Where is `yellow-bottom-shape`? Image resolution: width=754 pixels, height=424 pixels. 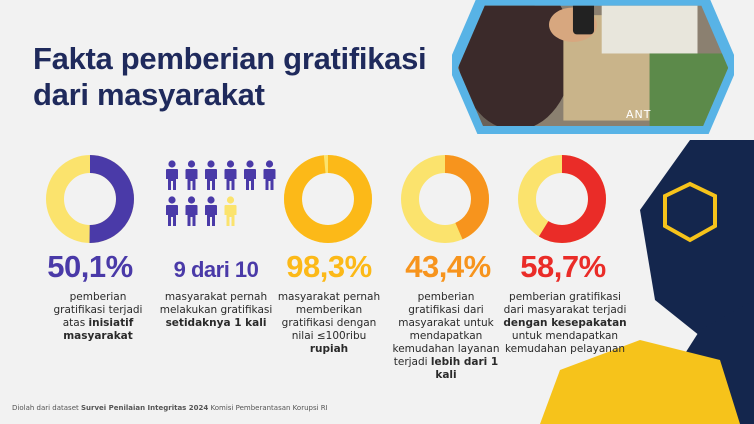
yellow-bottom-shape is located at coordinates (640, 382).